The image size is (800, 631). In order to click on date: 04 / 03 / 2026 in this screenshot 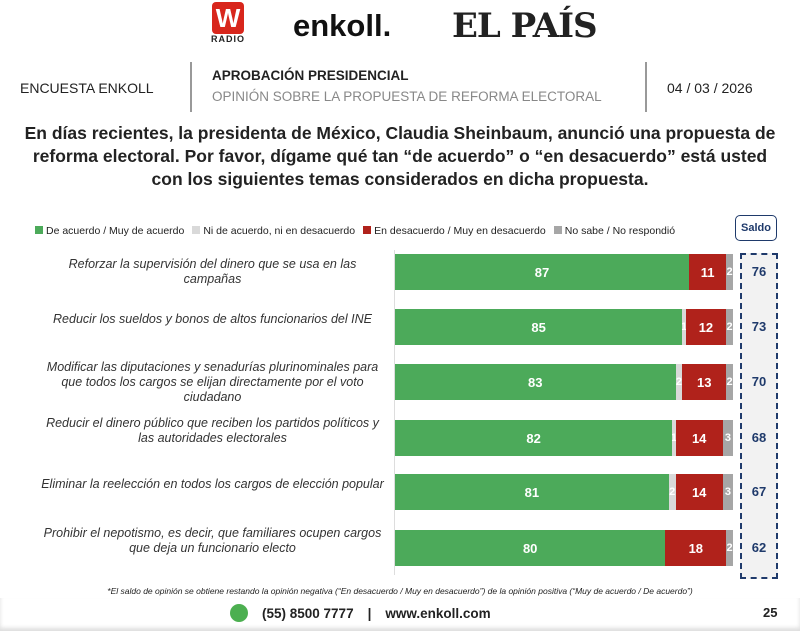, I will do `click(710, 88)`.